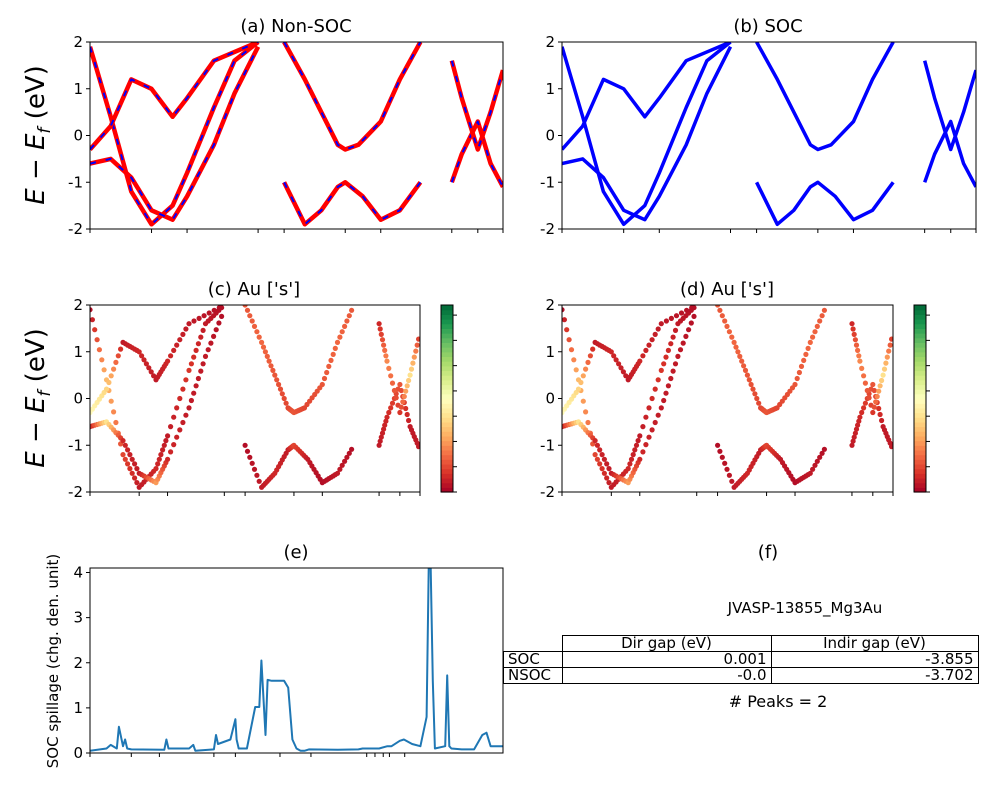 The image size is (1000, 800). What do you see at coordinates (38, 135) in the screenshot?
I see `energy-ylabel-top: E − Ef (eV)` at bounding box center [38, 135].